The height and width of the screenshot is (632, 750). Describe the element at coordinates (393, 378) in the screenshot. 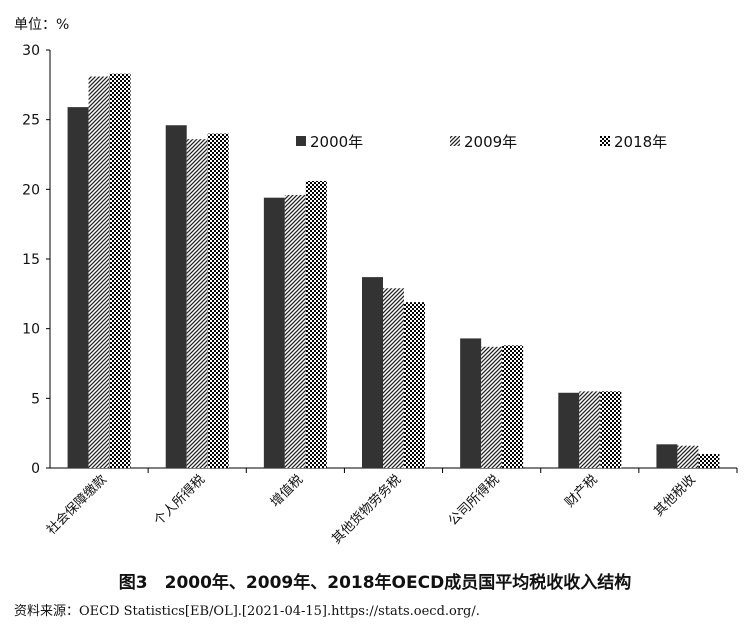

I see `bar-2009年-其他货物劳务税` at that location.